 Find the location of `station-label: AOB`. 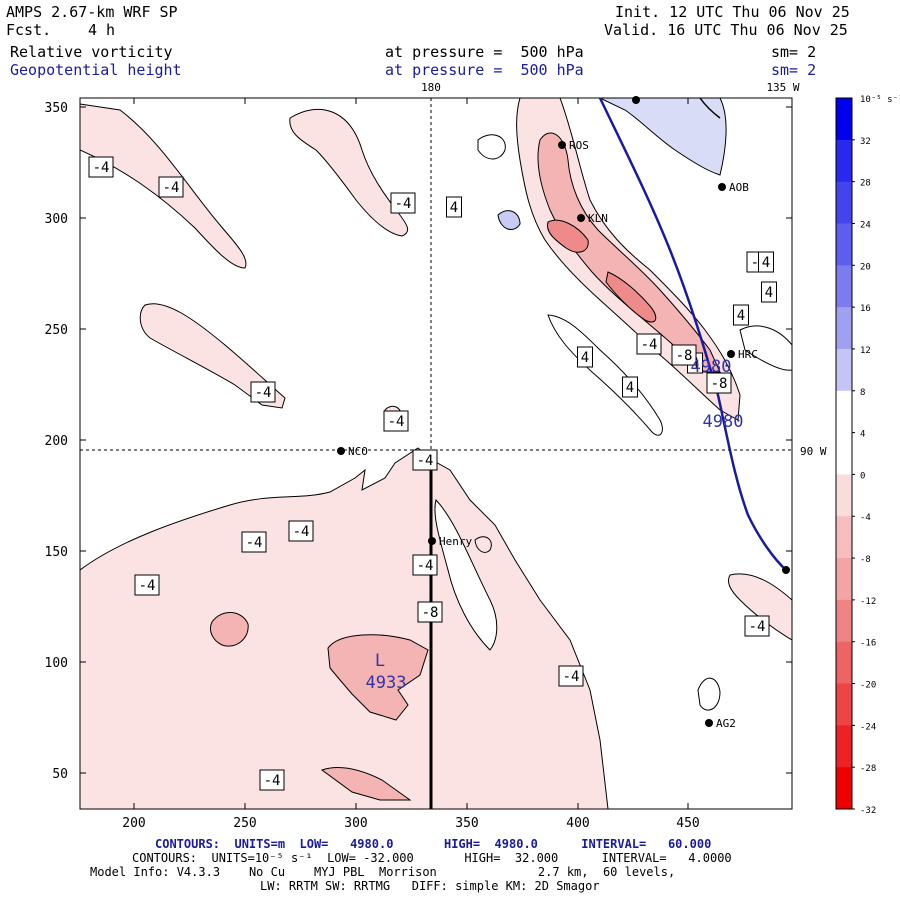

station-label: AOB is located at coordinates (739, 187).